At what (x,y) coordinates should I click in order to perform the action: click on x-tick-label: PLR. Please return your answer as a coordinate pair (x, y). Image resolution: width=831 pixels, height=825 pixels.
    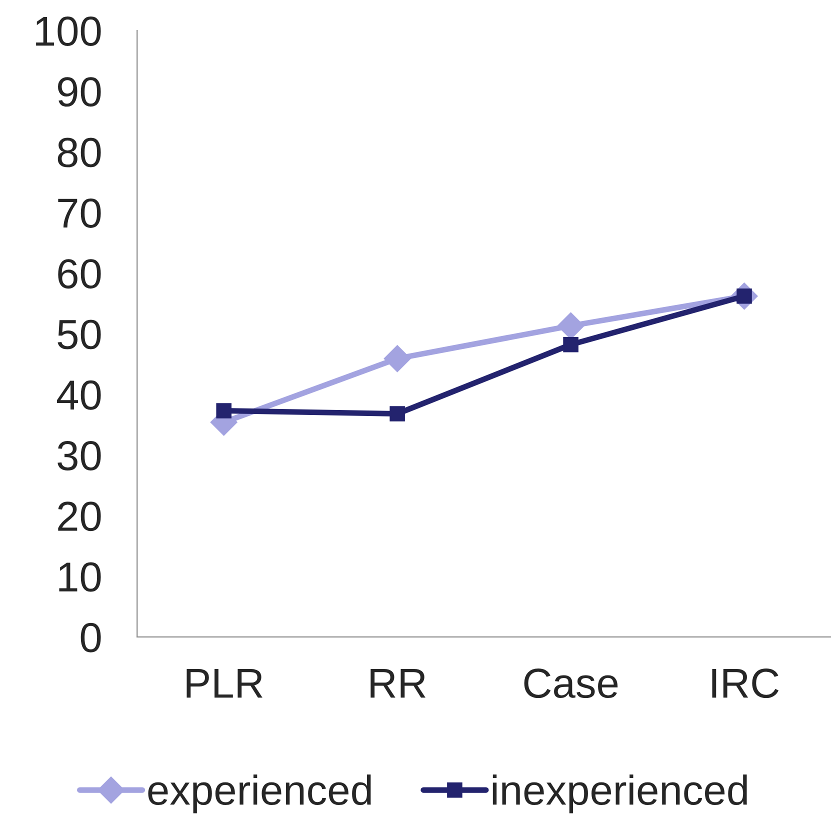
    Looking at the image, I should click on (224, 683).